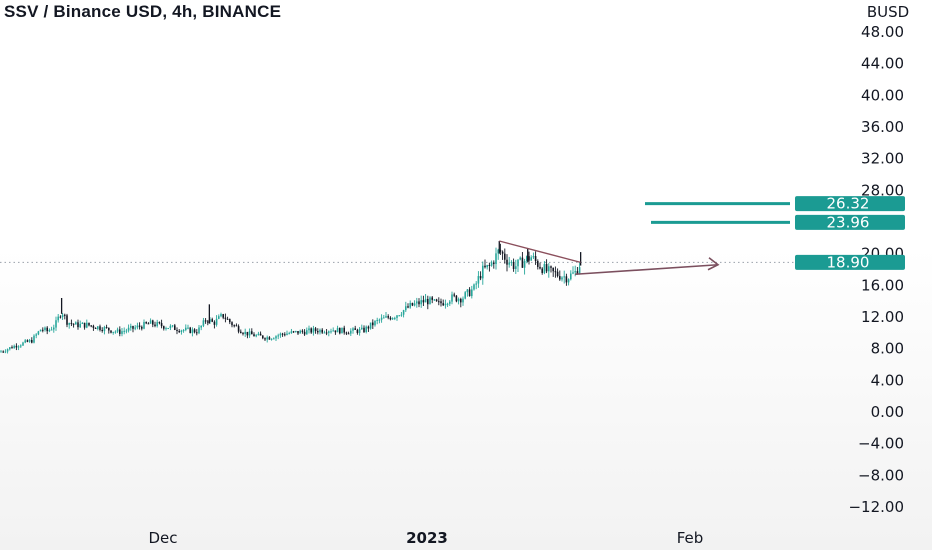  What do you see at coordinates (850, 222) in the screenshot?
I see `level-price-tag-box` at bounding box center [850, 222].